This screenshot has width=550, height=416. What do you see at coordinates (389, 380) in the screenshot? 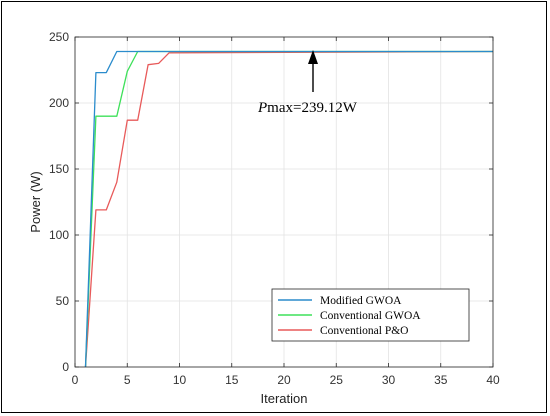
I see `x-tick-label: 30` at bounding box center [389, 380].